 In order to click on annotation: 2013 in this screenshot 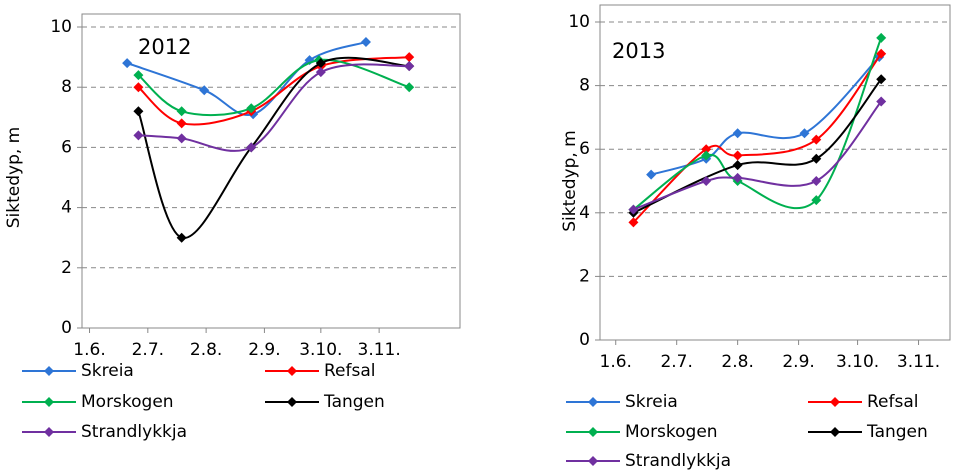, I will do `click(638, 51)`.